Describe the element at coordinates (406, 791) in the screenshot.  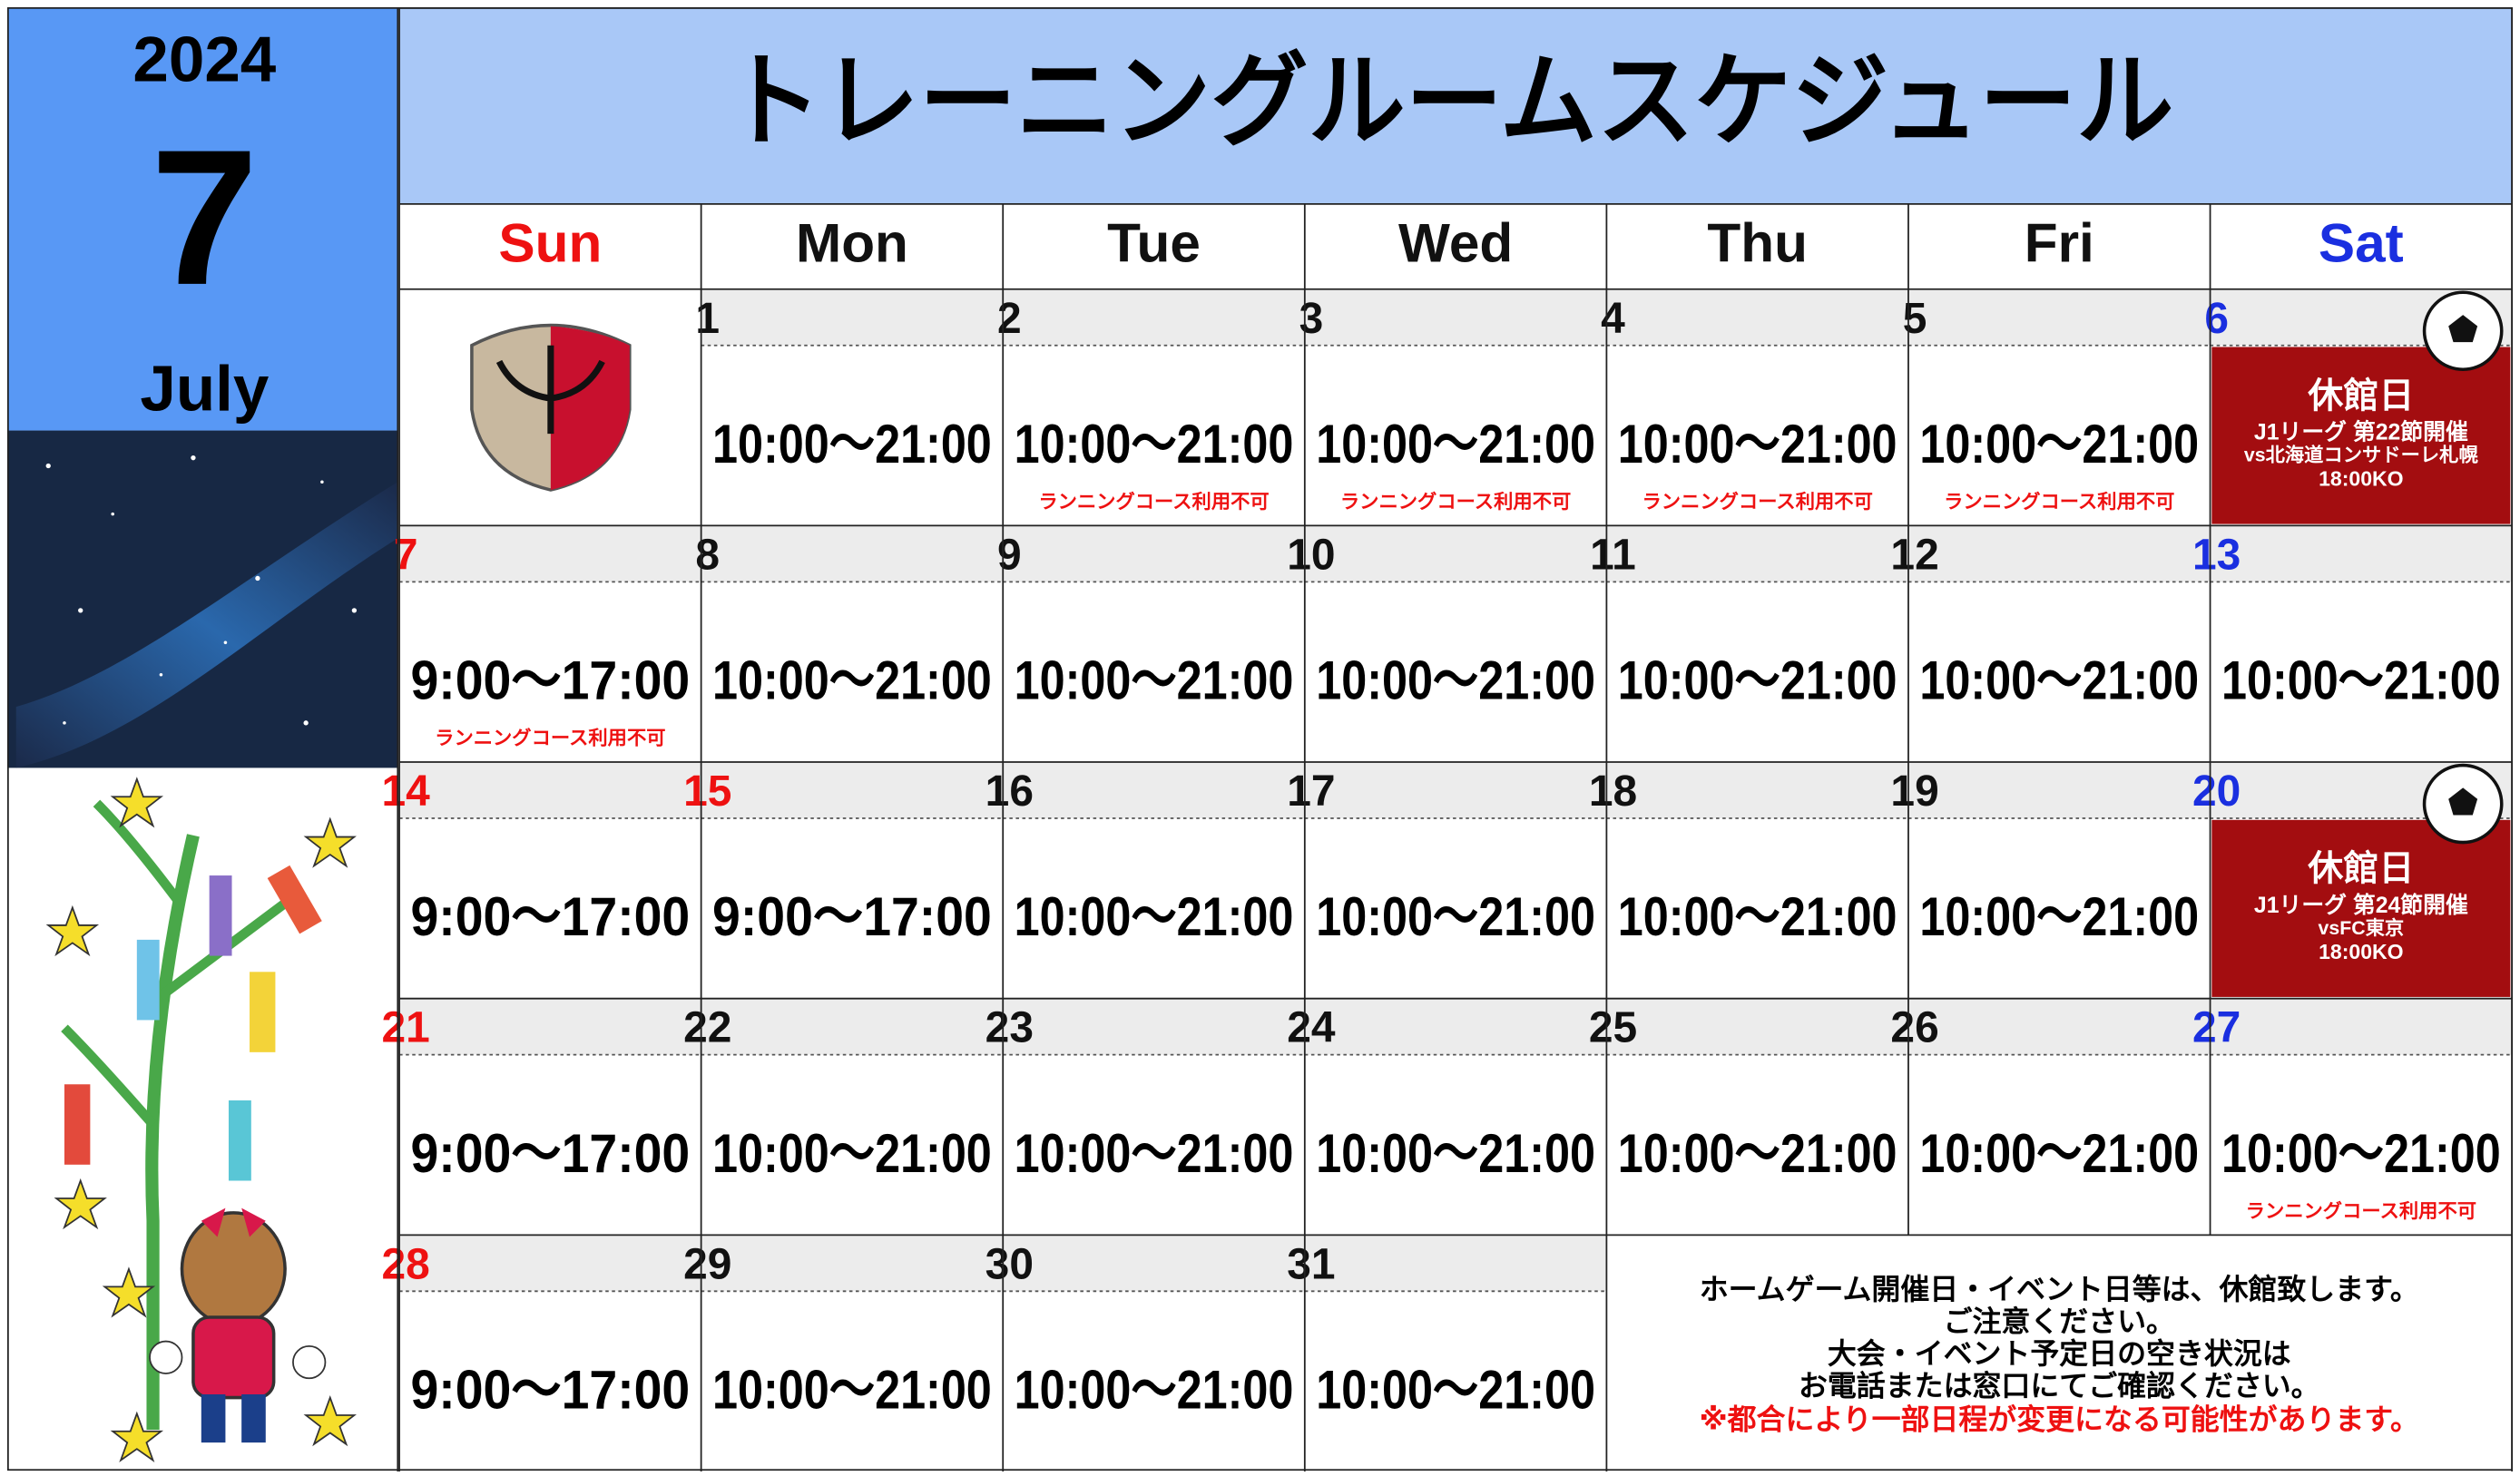
I see `day-number: 14` at that location.